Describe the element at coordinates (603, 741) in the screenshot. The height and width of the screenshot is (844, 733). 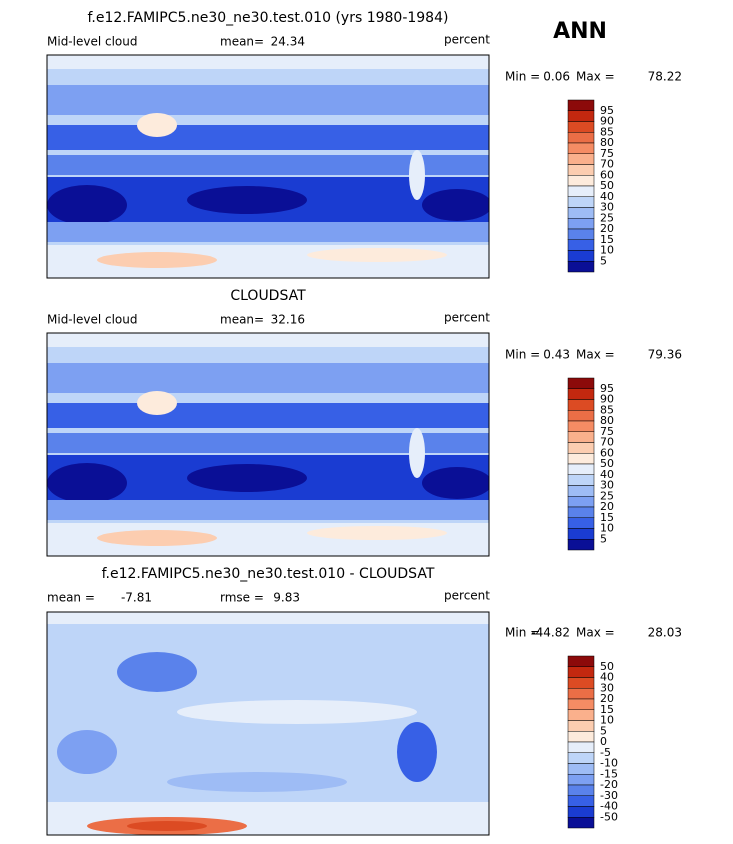
I see `colorbar-label: 0` at that location.